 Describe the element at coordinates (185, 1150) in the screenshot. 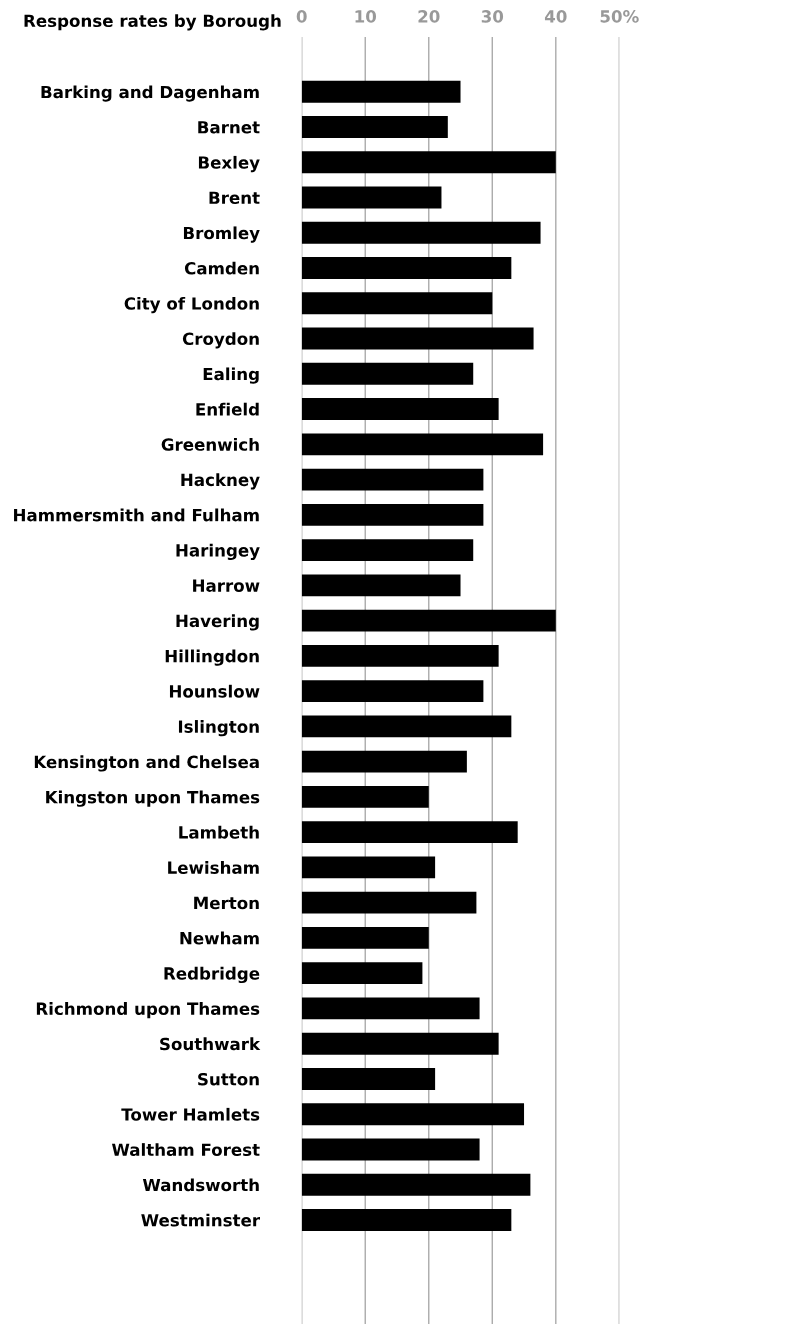

I see `y-tick-label: Waltham Forest` at that location.